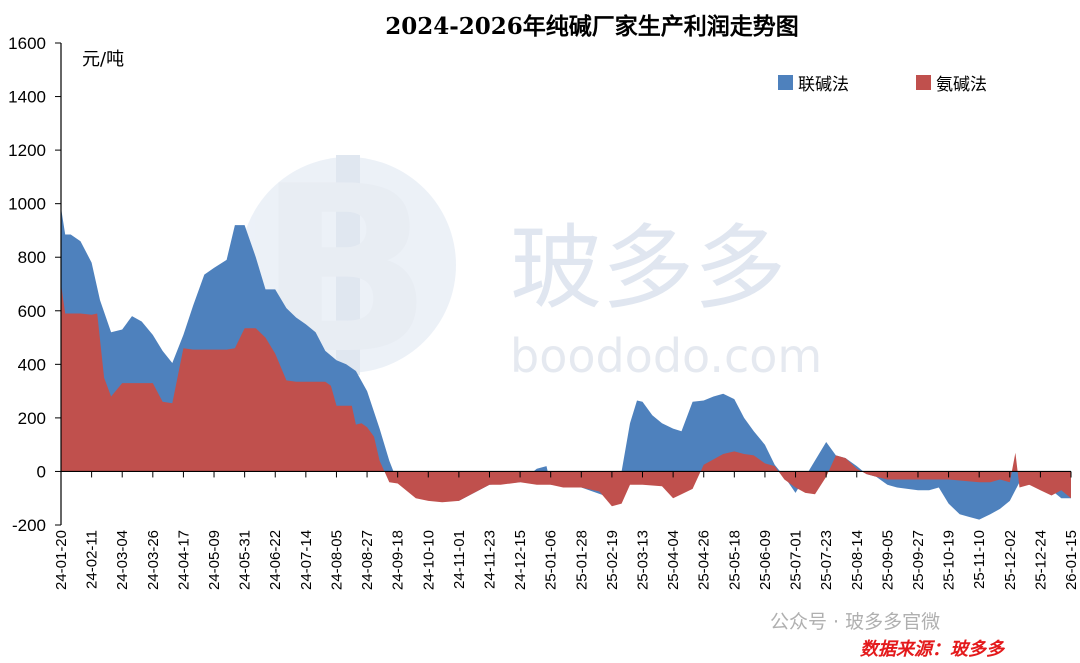 The height and width of the screenshot is (663, 1080). Describe the element at coordinates (823, 85) in the screenshot. I see `legend-label-0: 联碱法` at that location.